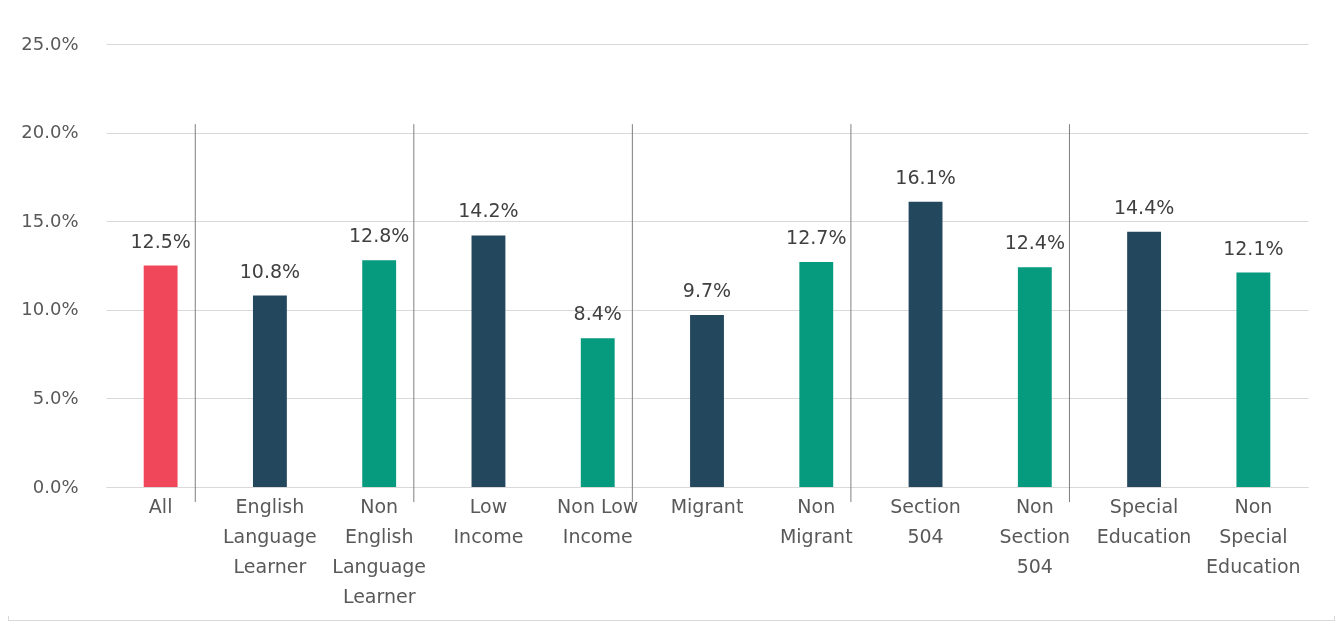 This screenshot has width=1341, height=628. I want to click on data-label: 12.1%, so click(1253, 247).